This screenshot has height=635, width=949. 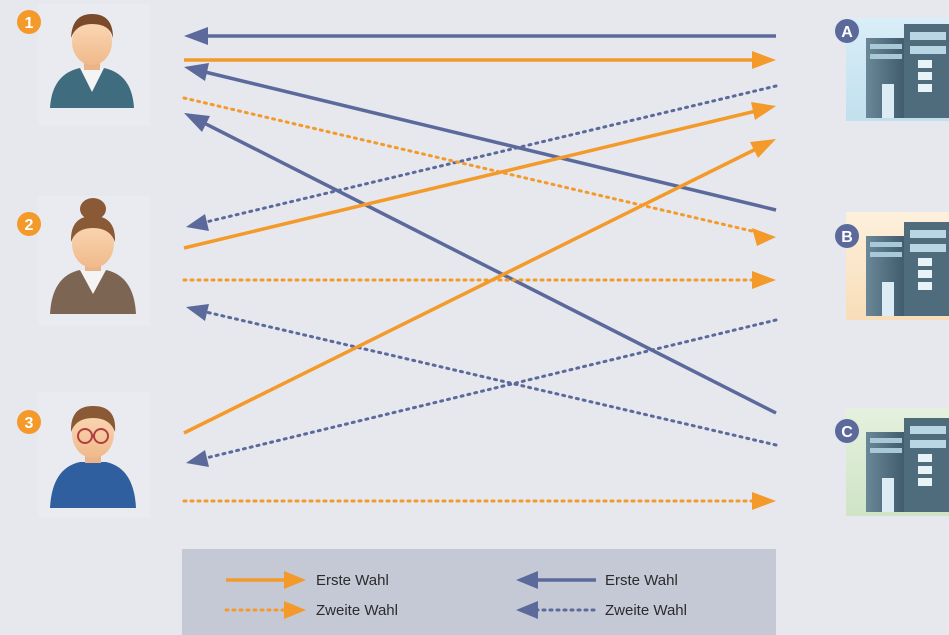 I want to click on person-2: 2, so click(x=83, y=261).